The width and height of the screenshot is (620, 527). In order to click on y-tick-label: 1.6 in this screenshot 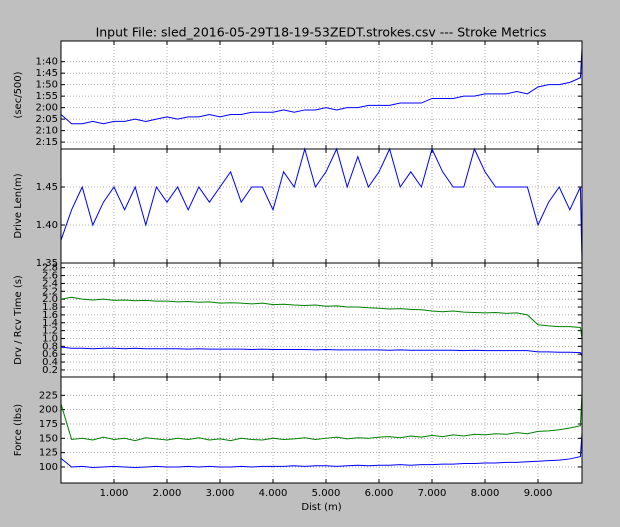, I will do `click(50, 315)`.